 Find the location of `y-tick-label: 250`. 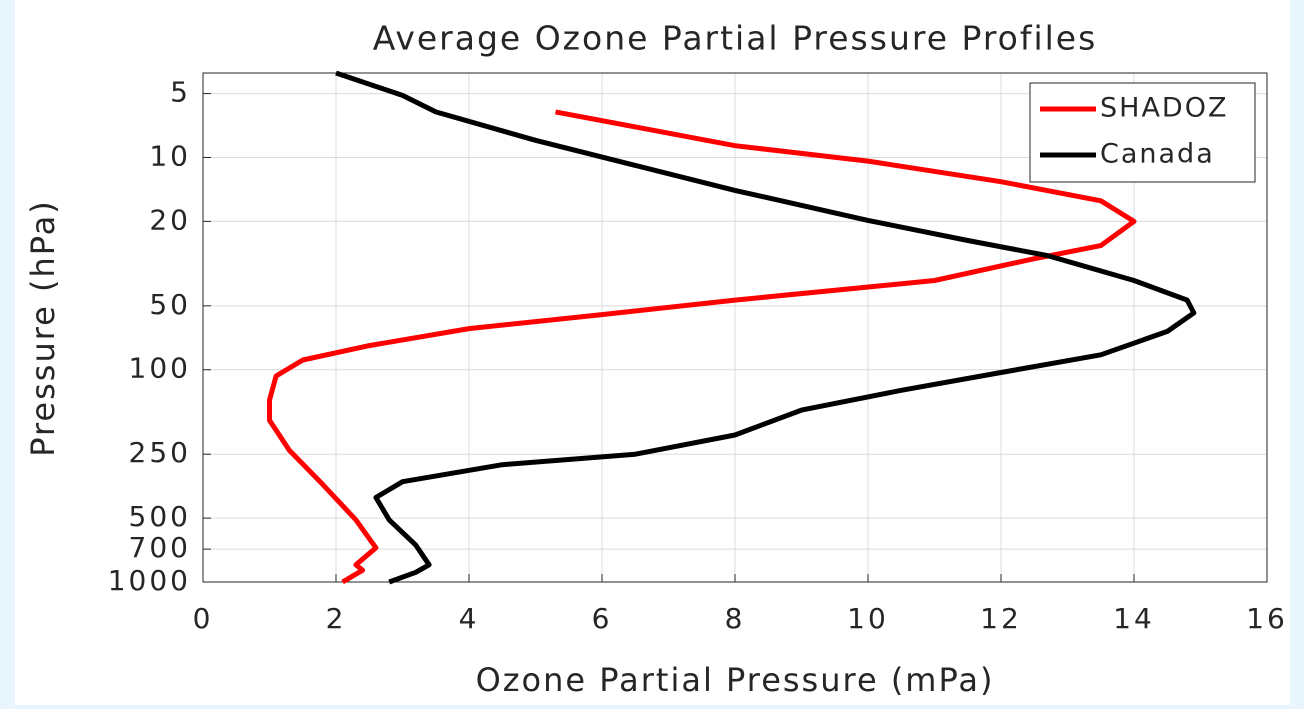

y-tick-label: 250 is located at coordinates (160, 452).